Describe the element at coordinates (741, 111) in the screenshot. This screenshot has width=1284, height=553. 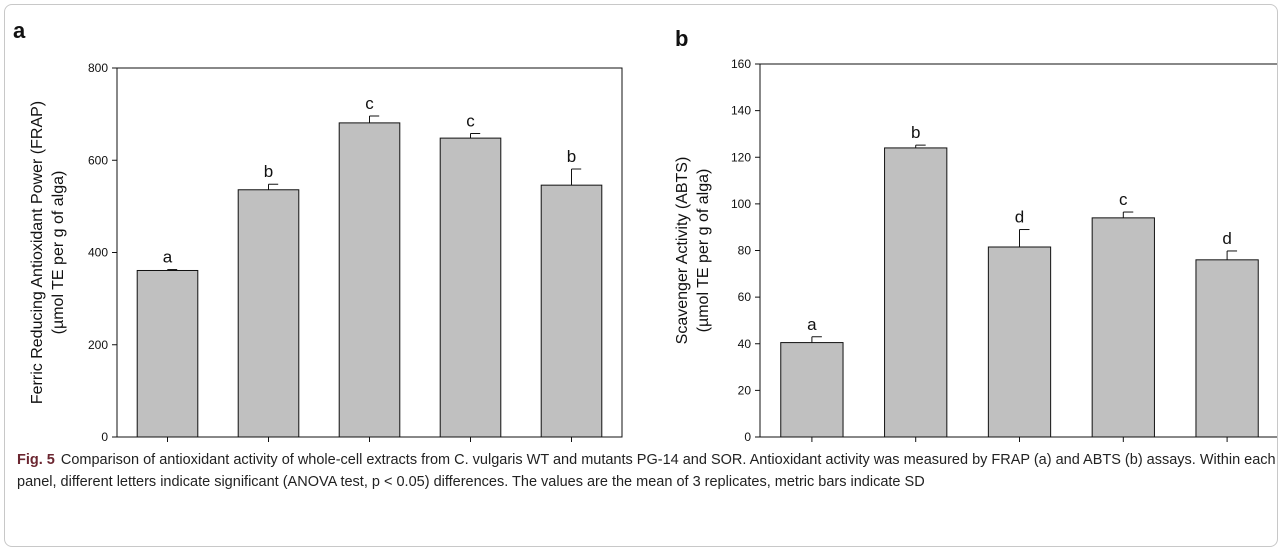
I see `y-tick-label: 140` at that location.